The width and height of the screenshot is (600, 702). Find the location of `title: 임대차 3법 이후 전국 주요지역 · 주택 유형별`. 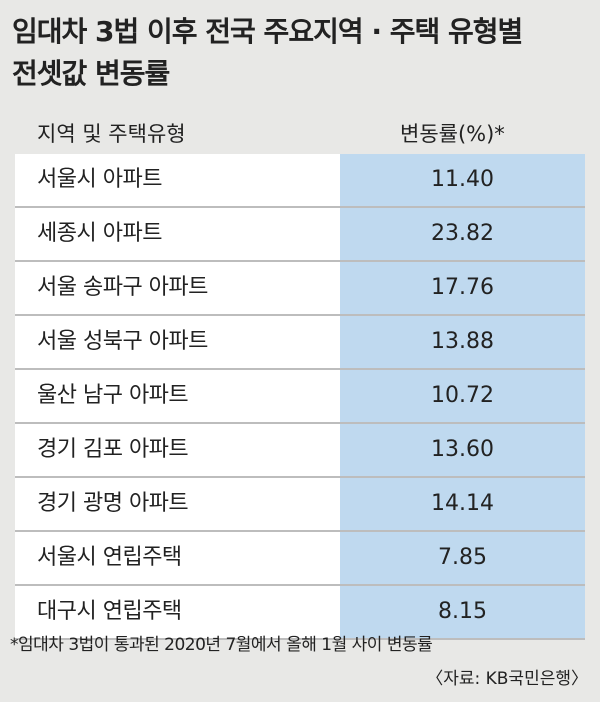

title: 임대차 3법 이후 전국 주요지역 · 주택 유형별 is located at coordinates (267, 31).